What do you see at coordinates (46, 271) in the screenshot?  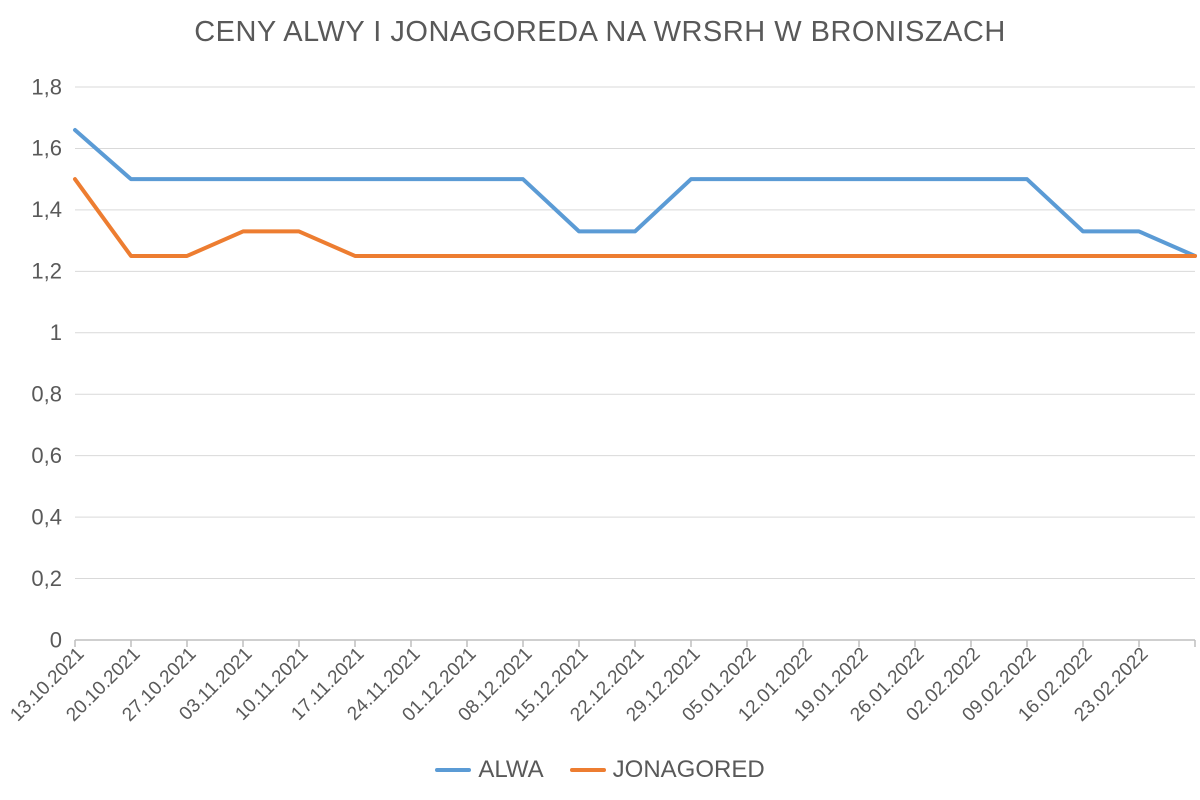 I see `y-axis-label: 1,2` at bounding box center [46, 271].